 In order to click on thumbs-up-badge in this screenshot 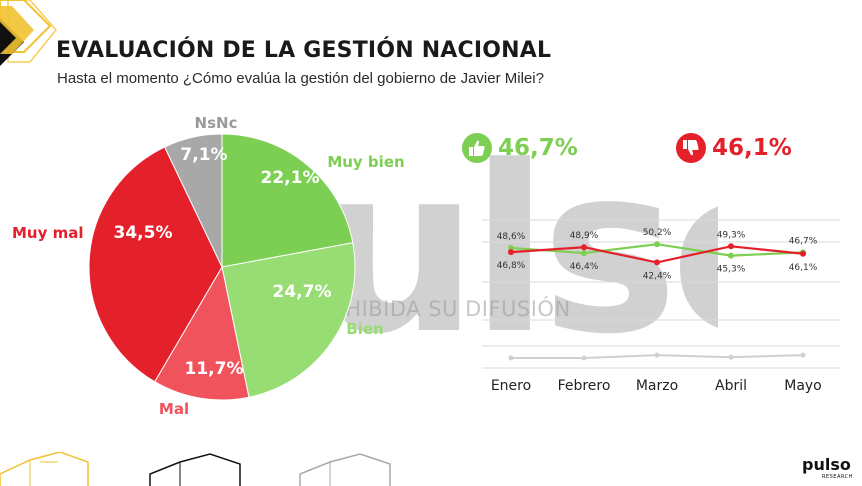, I will do `click(477, 148)`.